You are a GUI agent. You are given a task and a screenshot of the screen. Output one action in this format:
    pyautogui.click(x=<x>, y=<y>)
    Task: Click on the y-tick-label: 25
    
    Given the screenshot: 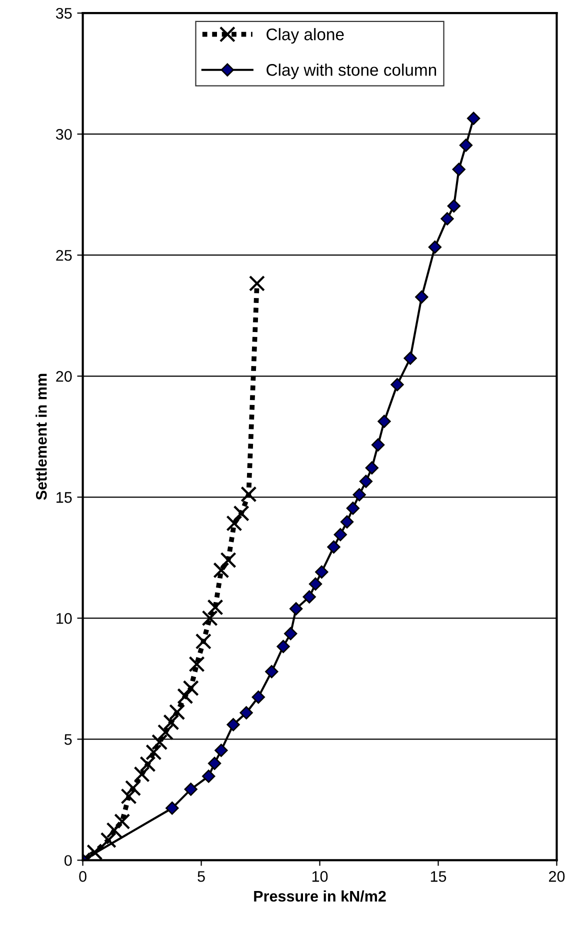 What is the action you would take?
    pyautogui.click(x=64, y=255)
    